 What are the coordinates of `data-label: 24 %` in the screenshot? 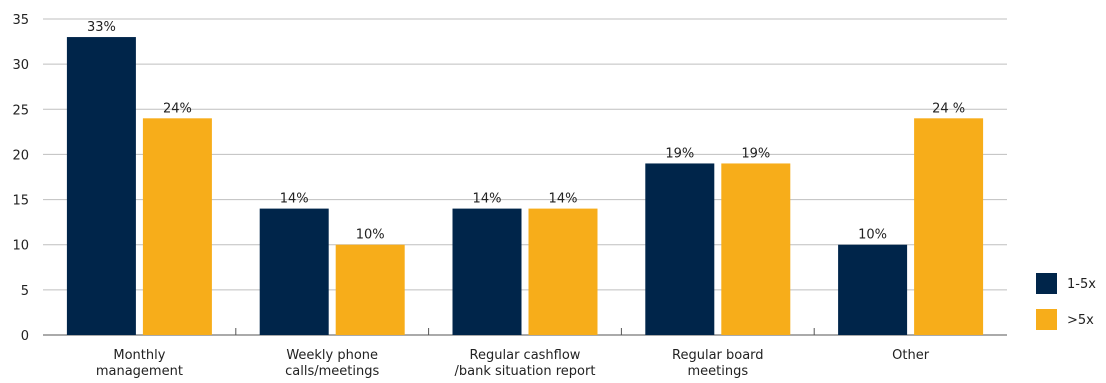 It's located at (948, 108).